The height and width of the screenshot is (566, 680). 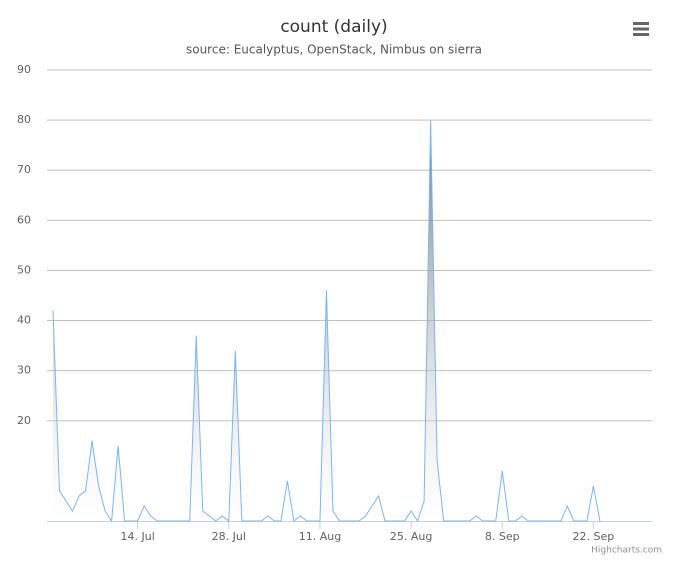 I want to click on x-tick-label: 25. Aug, so click(x=411, y=536).